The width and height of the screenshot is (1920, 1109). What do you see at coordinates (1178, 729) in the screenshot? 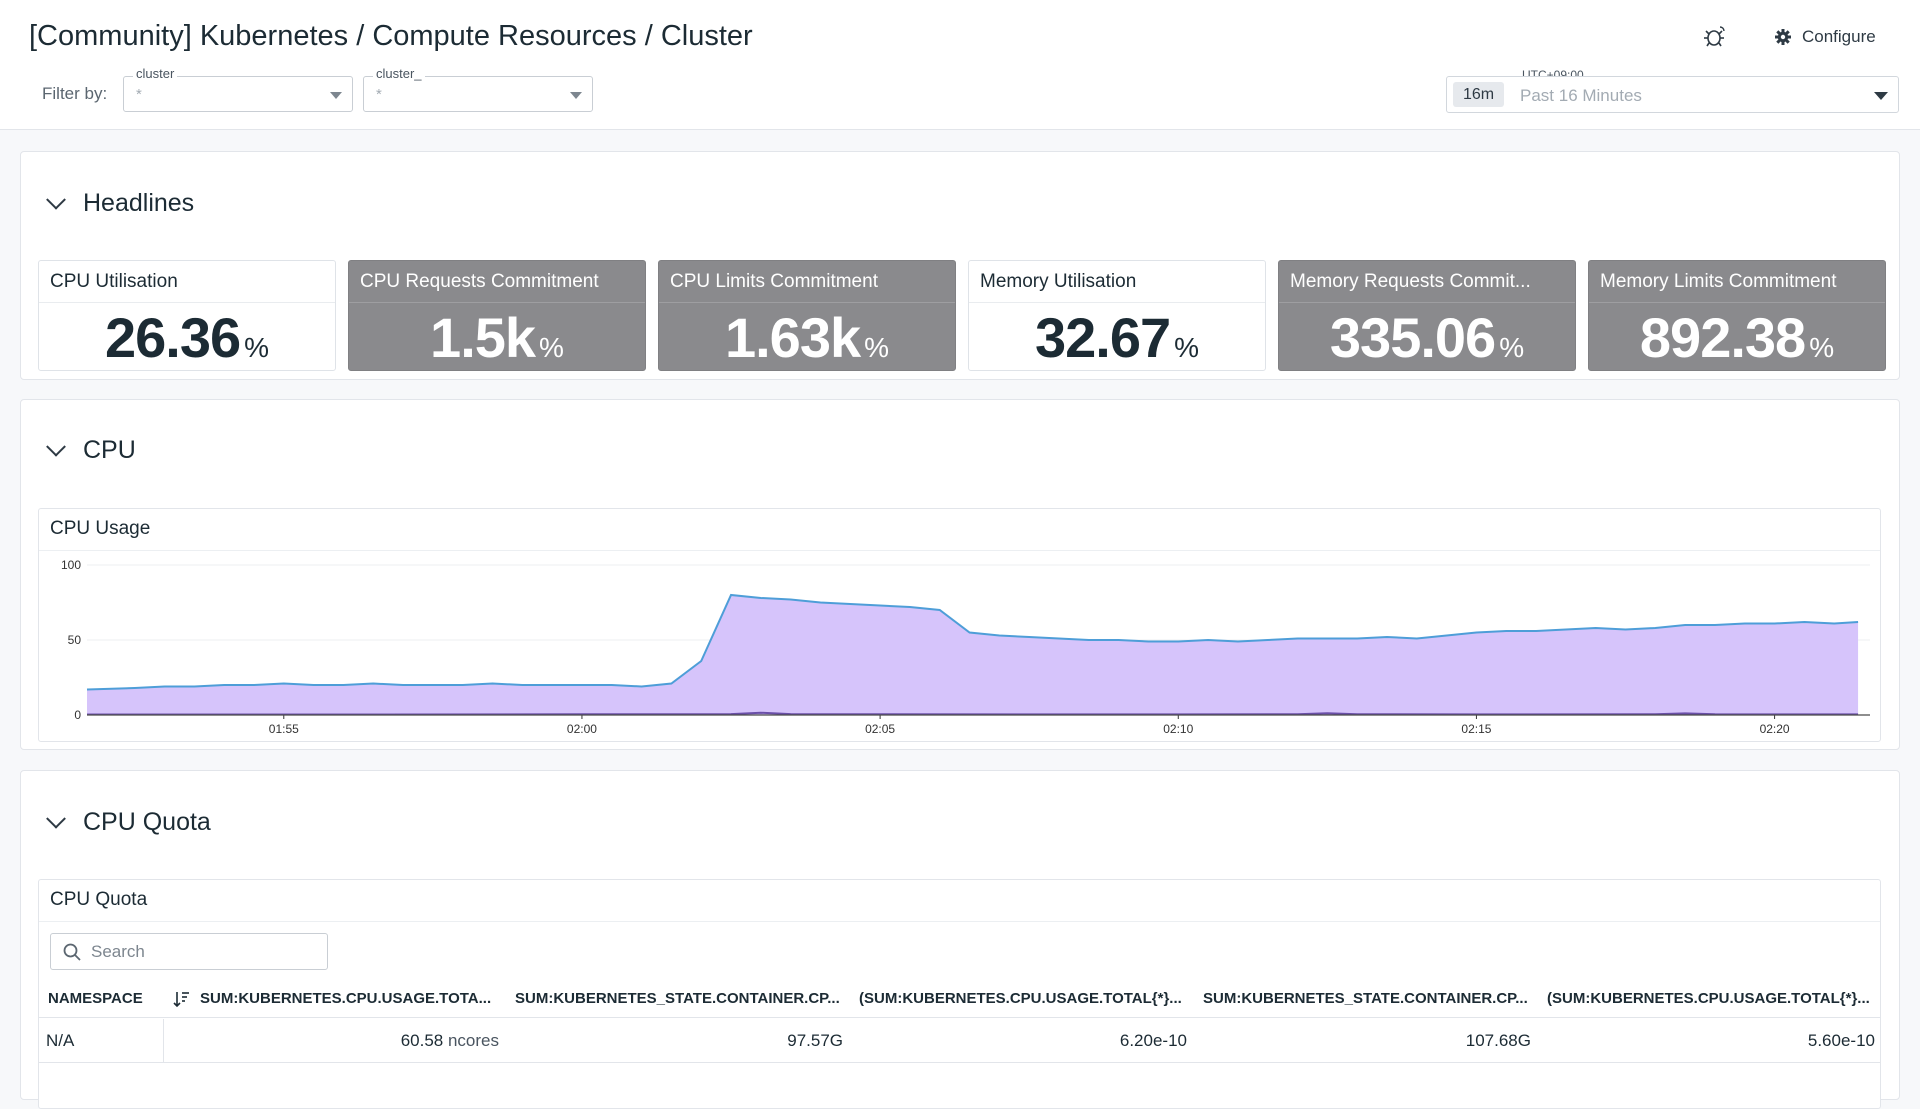
I see `x-tick-label: 02:10` at bounding box center [1178, 729].